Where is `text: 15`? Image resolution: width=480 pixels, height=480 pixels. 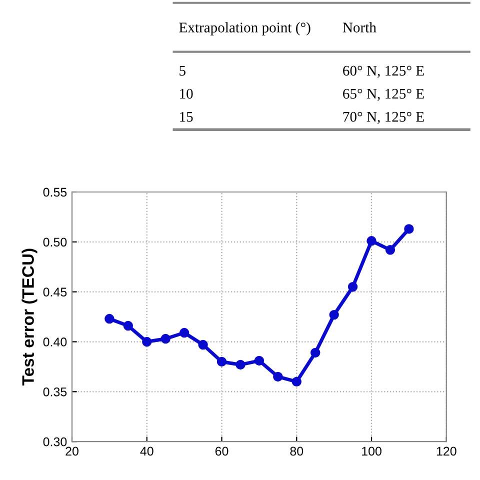
text: 15 is located at coordinates (186, 117).